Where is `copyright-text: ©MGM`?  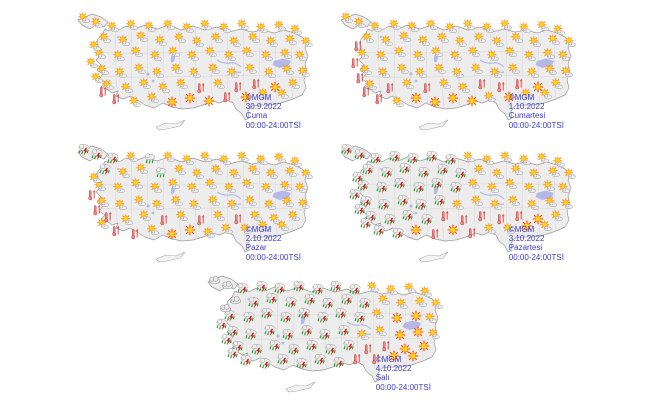
copyright-text: ©MGM is located at coordinates (521, 98).